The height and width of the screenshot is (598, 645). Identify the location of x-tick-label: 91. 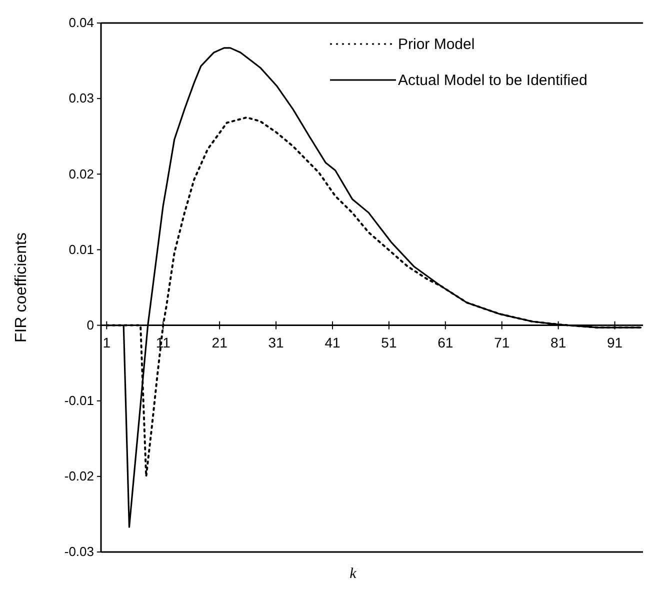
(614, 342).